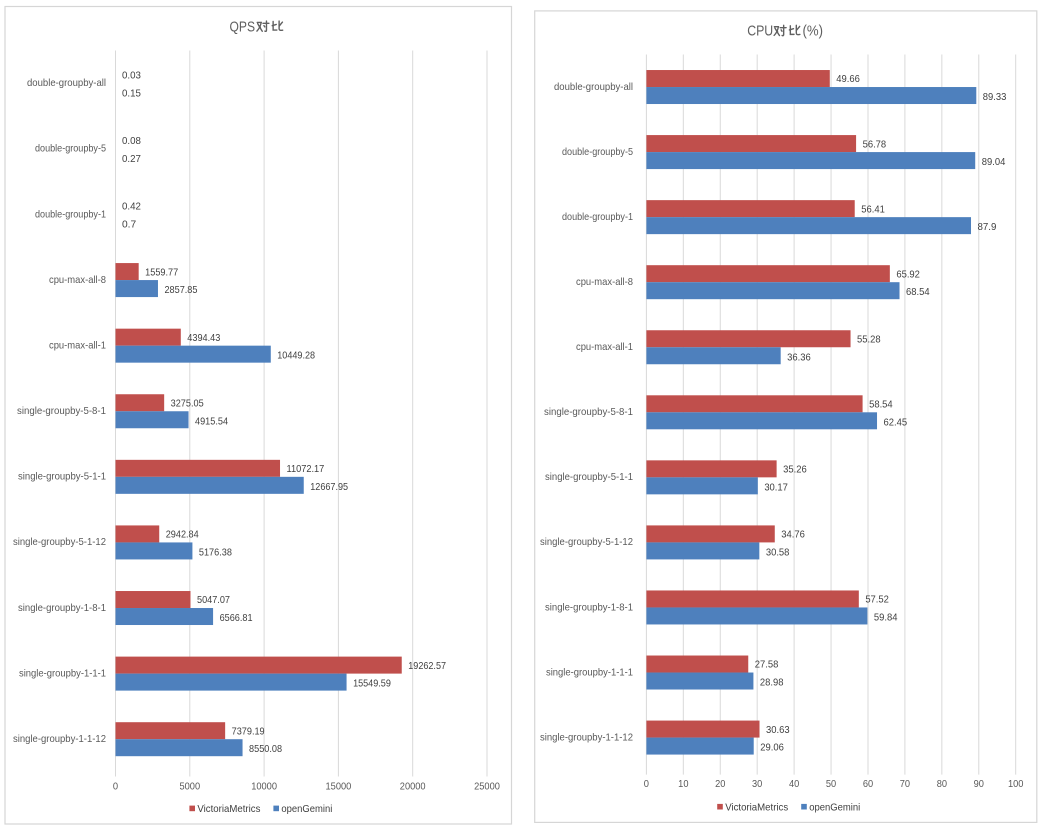 The width and height of the screenshot is (1047, 828). Describe the element at coordinates (296, 356) in the screenshot. I see `svg-text: 10449.28` at that location.